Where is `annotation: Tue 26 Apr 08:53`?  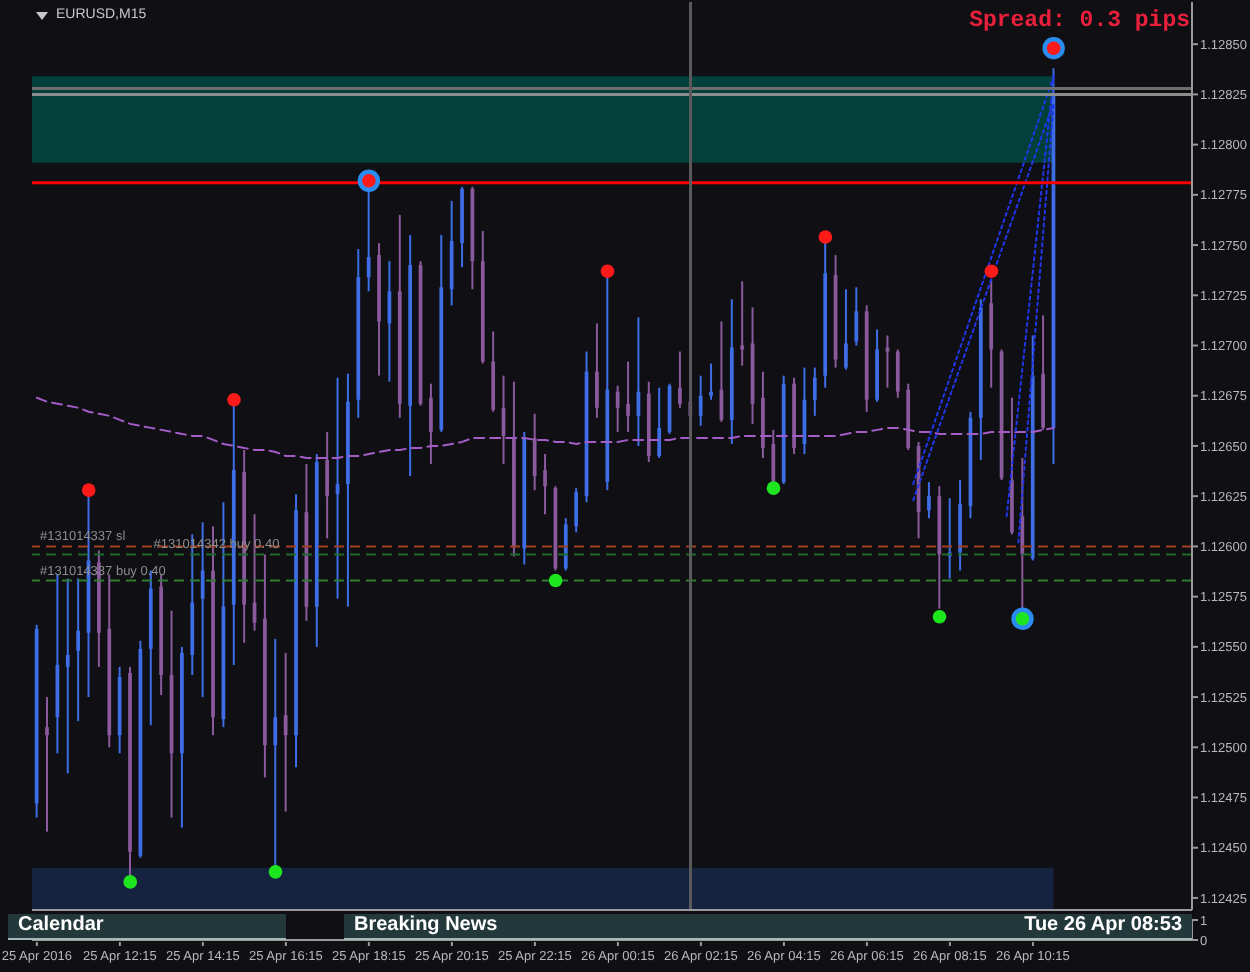
annotation: Tue 26 Apr 08:53 is located at coordinates (1103, 926).